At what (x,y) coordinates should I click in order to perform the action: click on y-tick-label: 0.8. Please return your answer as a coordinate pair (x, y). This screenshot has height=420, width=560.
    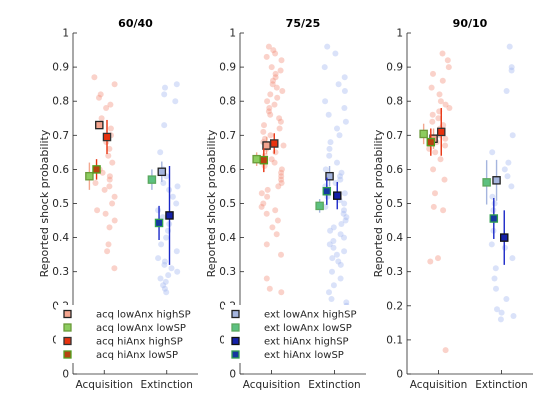
    Looking at the image, I should click on (394, 102).